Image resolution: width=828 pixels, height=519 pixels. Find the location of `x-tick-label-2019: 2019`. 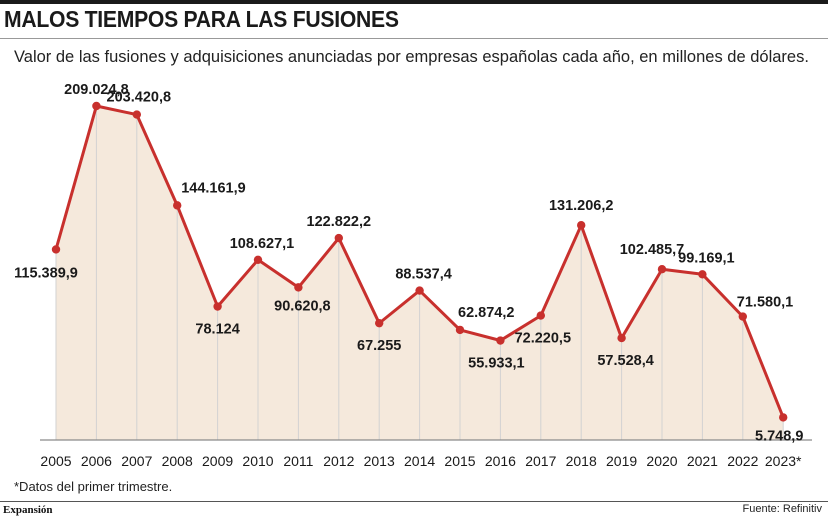

x-tick-label-2019: 2019 is located at coordinates (621, 461).